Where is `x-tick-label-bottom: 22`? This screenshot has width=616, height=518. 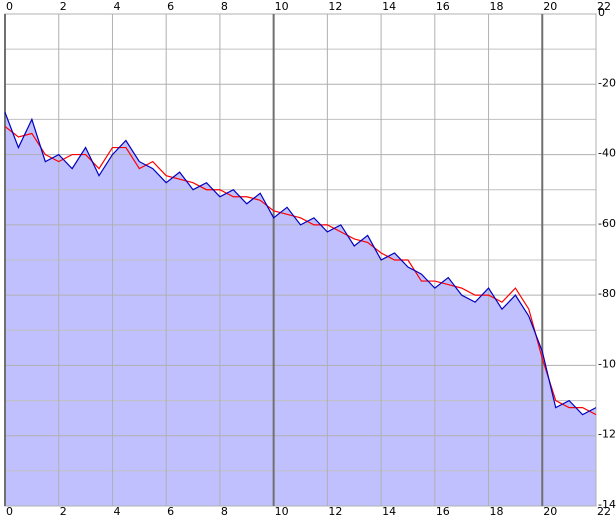
x-tick-label-bottom: 22 is located at coordinates (604, 511).